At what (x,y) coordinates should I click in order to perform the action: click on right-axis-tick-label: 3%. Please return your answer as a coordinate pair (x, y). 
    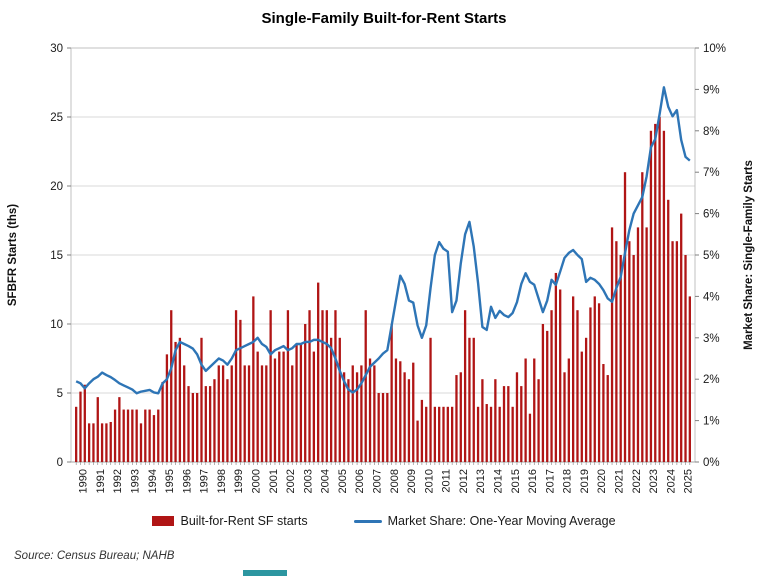
    Looking at the image, I should click on (711, 339).